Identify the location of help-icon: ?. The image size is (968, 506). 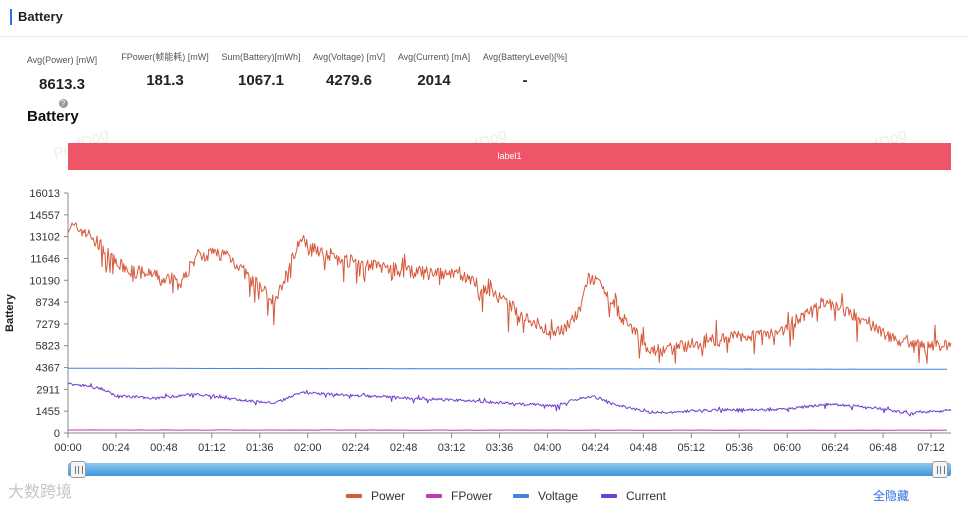
(63, 103).